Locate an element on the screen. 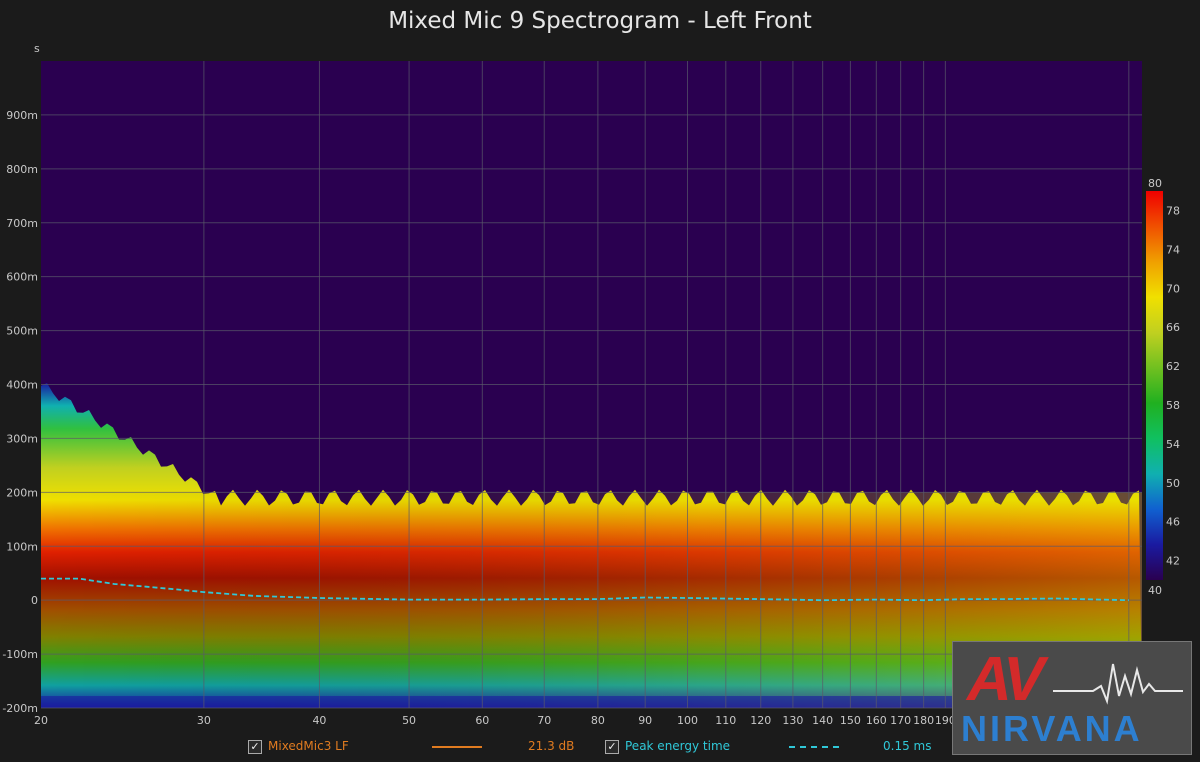  x-tick-label: 40 is located at coordinates (319, 720).